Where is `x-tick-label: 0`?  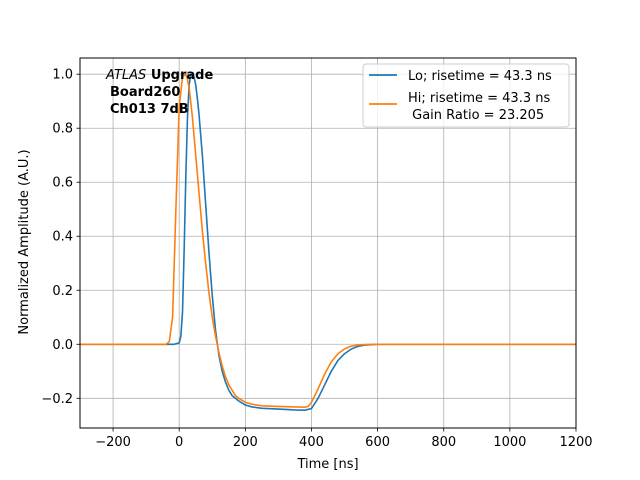
x-tick-label: 0 is located at coordinates (179, 442).